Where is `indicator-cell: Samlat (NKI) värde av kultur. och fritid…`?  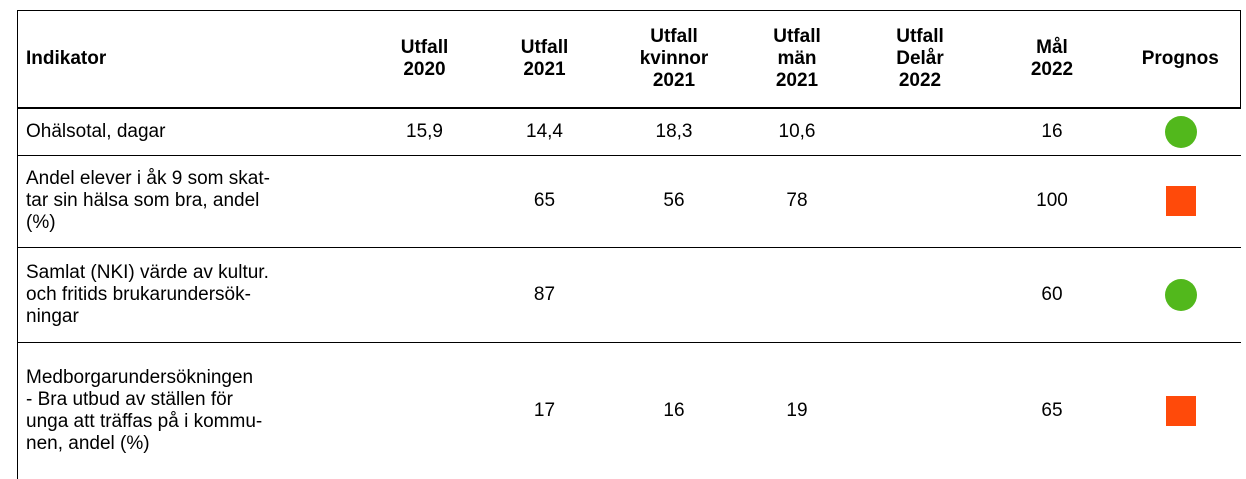 indicator-cell: Samlat (NKI) värde av kultur. och fritid… is located at coordinates (194, 294).